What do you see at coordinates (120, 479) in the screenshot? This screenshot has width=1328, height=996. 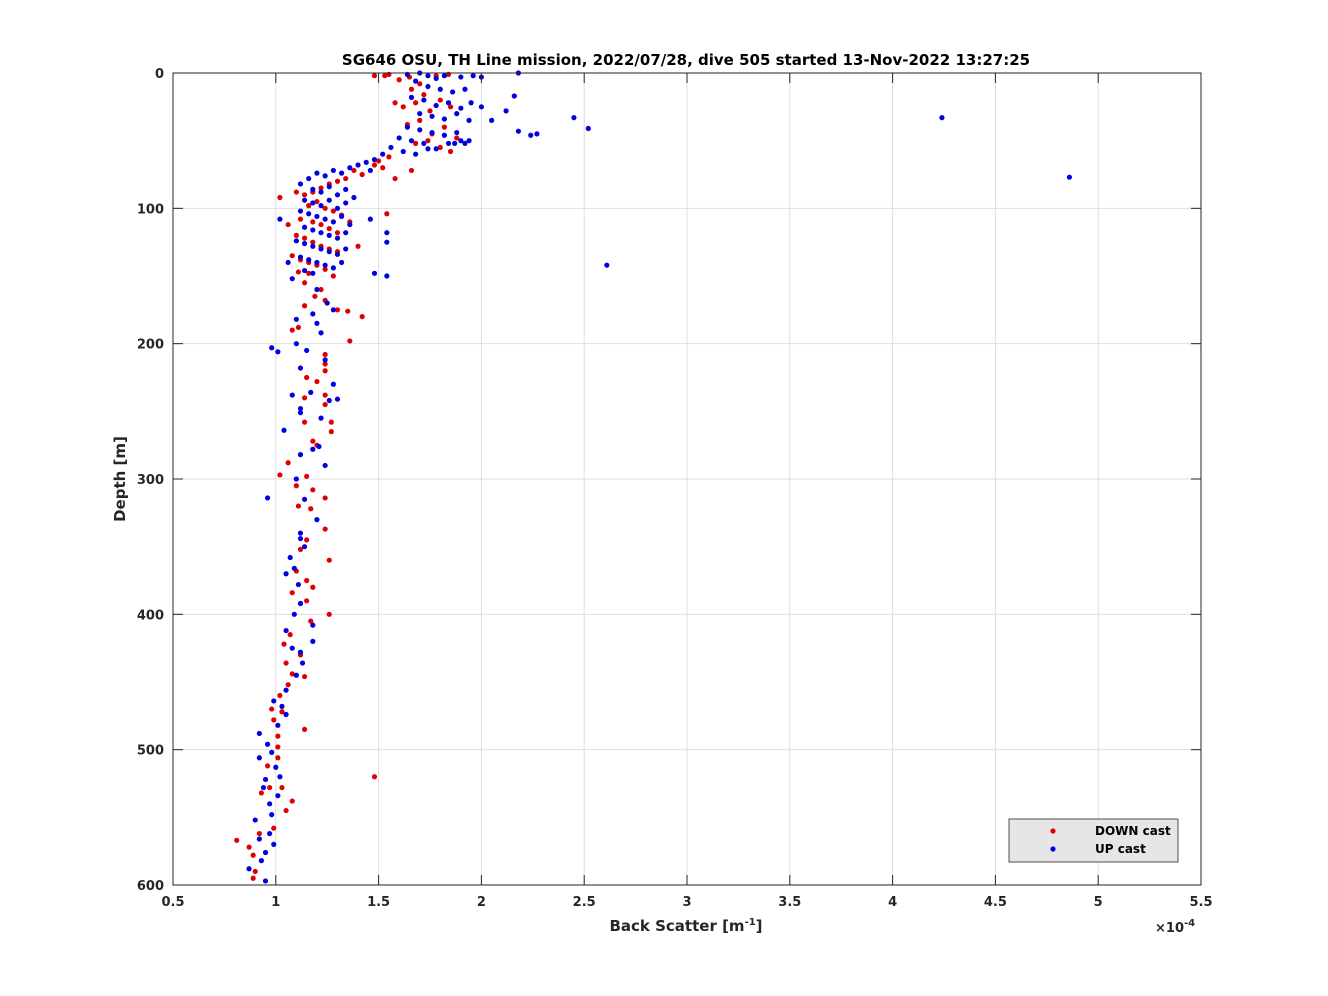 I see `y-axis-title: Depth [m]` at bounding box center [120, 479].